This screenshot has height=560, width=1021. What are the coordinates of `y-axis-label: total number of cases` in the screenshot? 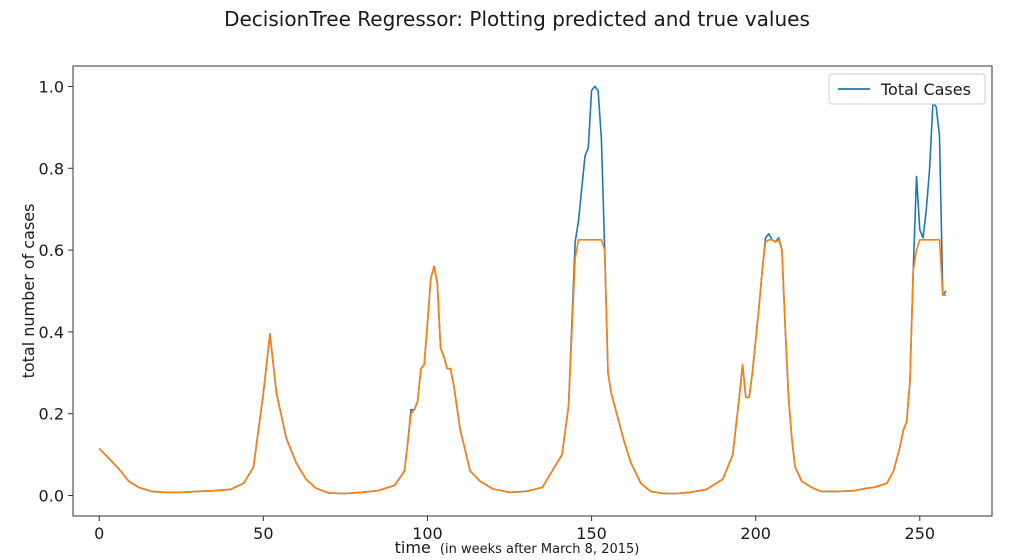 It's located at (28, 291).